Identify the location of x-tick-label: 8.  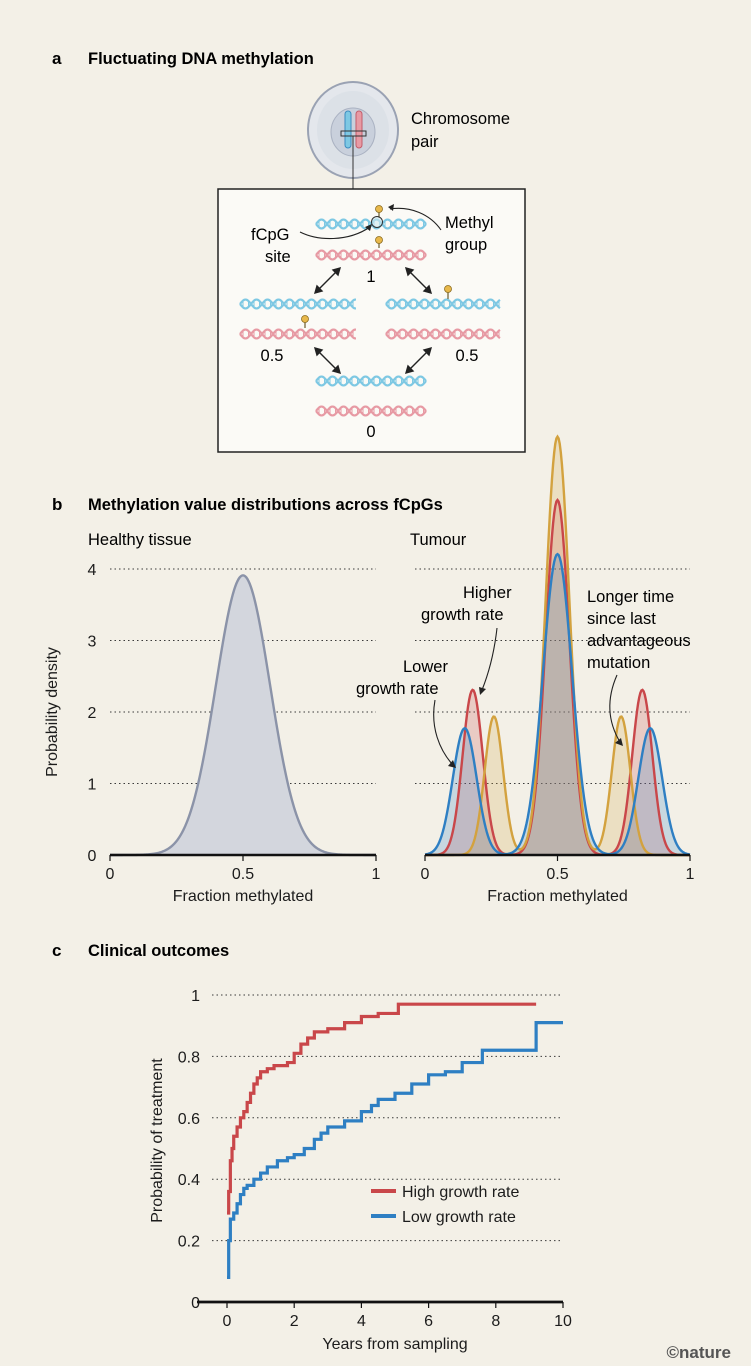
(495, 1321).